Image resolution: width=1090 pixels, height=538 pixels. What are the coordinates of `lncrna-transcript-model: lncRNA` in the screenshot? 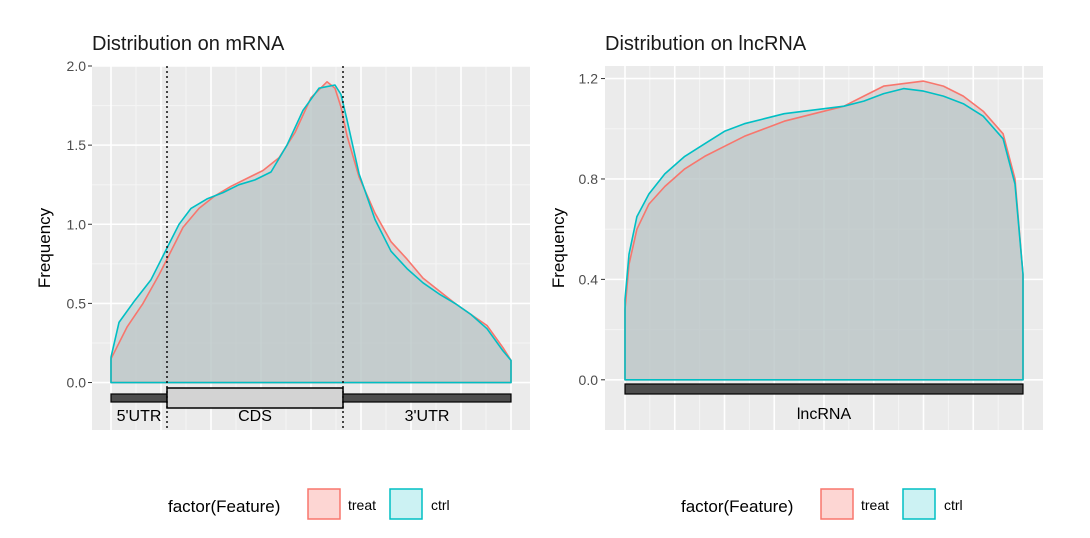 It's located at (824, 403).